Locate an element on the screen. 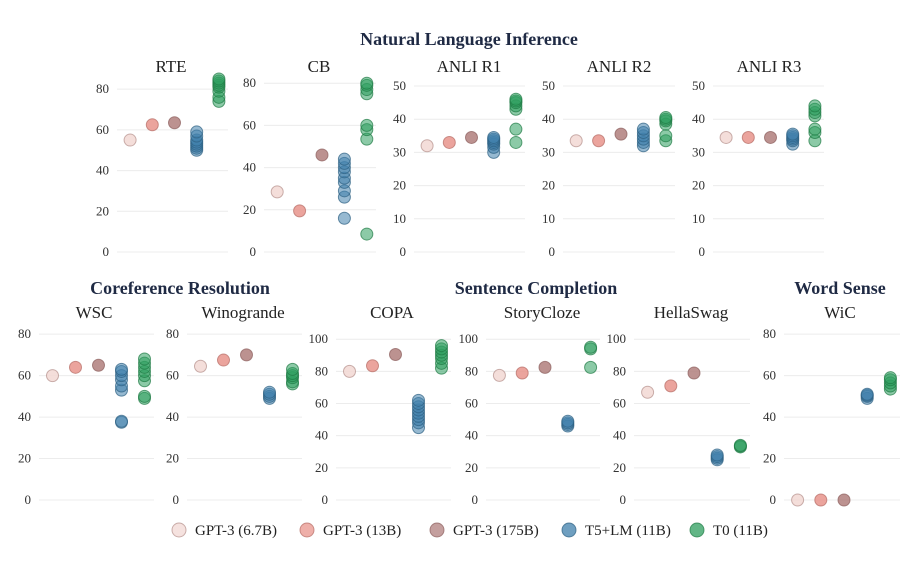 The width and height of the screenshot is (922, 563). panel-title: ANLI R2 is located at coordinates (619, 66).